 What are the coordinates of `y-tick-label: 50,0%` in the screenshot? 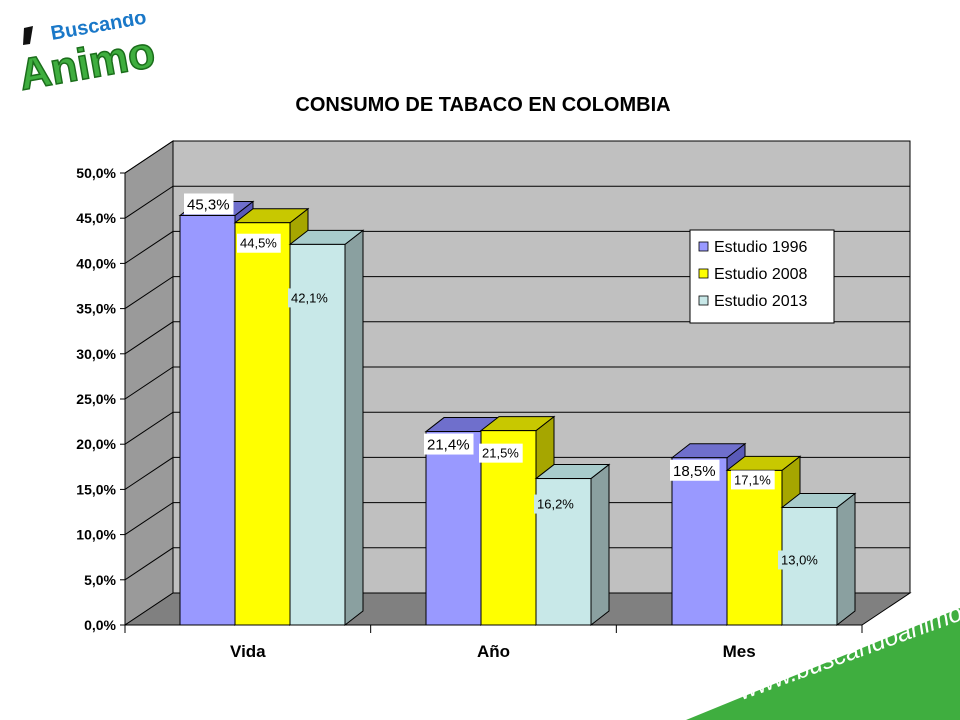 It's located at (96, 173).